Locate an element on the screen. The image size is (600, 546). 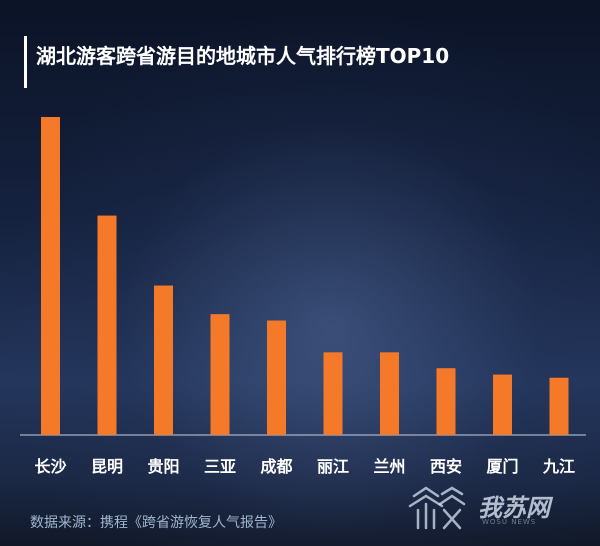
category-label-5: 丽江 is located at coordinates (333, 466).